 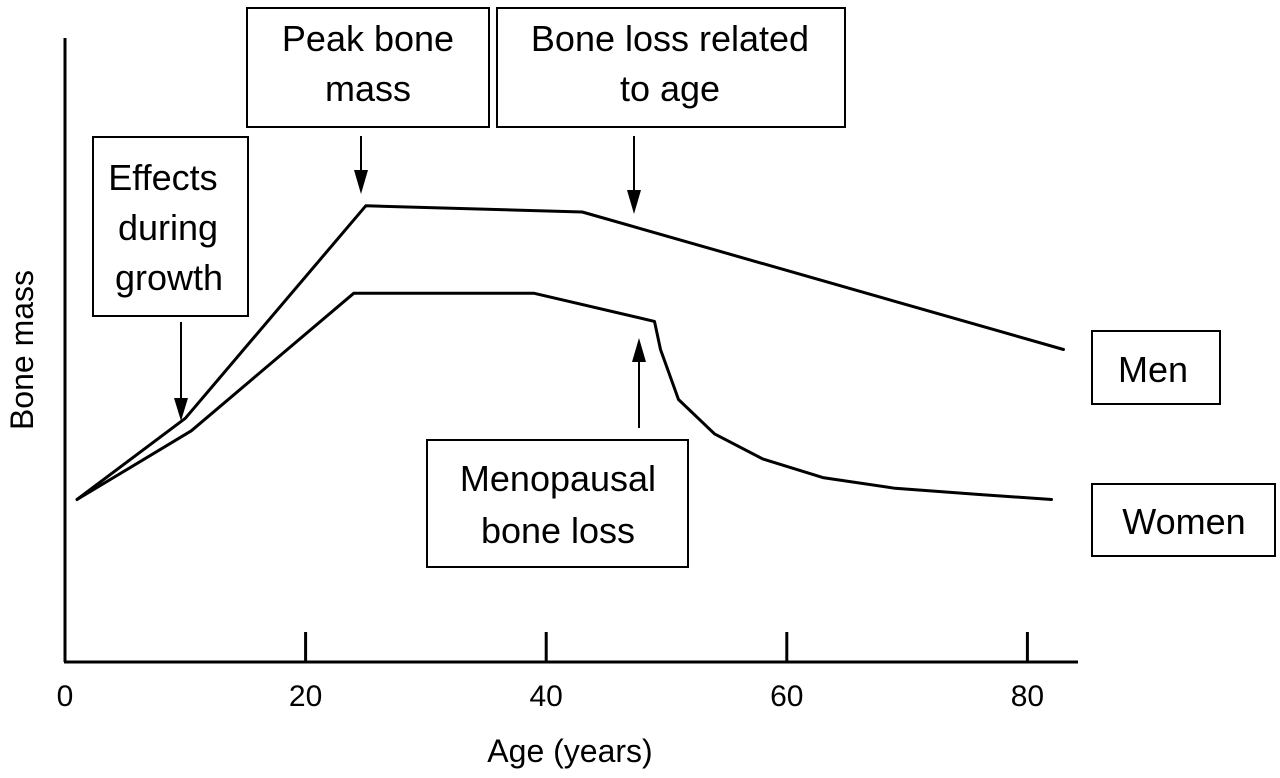 I want to click on menopause-label-line1: Menopausal, so click(x=558, y=478).